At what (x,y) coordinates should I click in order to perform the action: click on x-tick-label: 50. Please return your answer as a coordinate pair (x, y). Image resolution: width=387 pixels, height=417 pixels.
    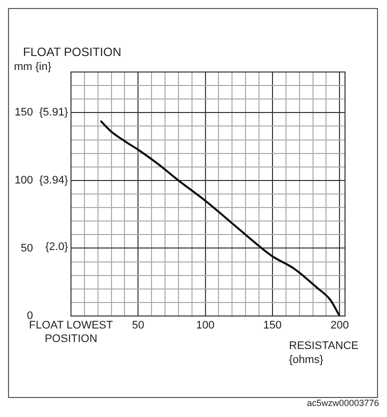
    Looking at the image, I should click on (138, 326).